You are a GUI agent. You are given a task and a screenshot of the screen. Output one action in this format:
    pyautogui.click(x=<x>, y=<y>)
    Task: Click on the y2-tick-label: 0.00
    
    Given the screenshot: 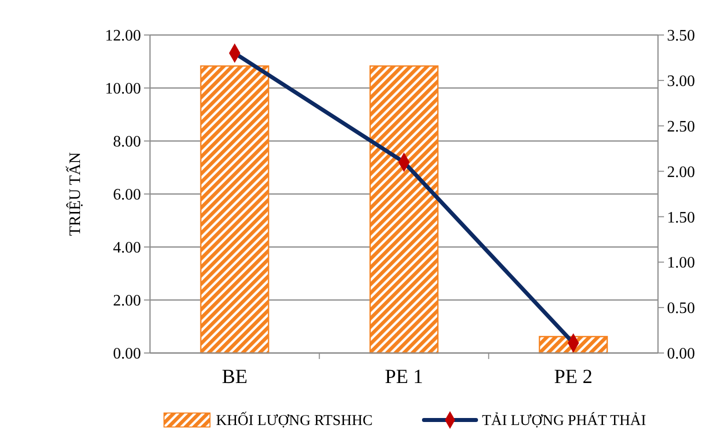 What is the action you would take?
    pyautogui.click(x=681, y=354)
    